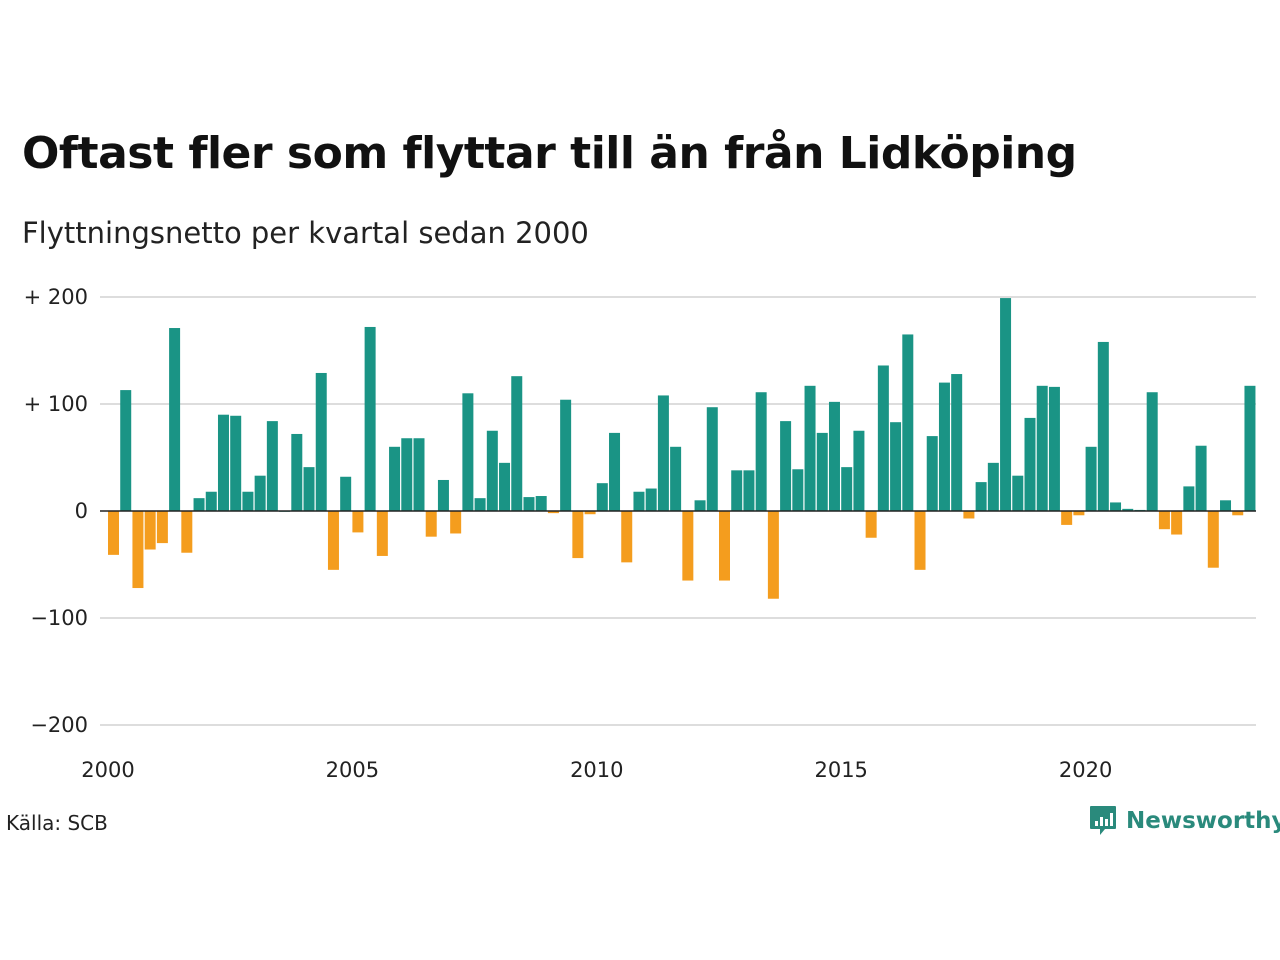 The width and height of the screenshot is (1280, 960). Describe the element at coordinates (81, 511) in the screenshot. I see `y-tick-label: 0` at that location.